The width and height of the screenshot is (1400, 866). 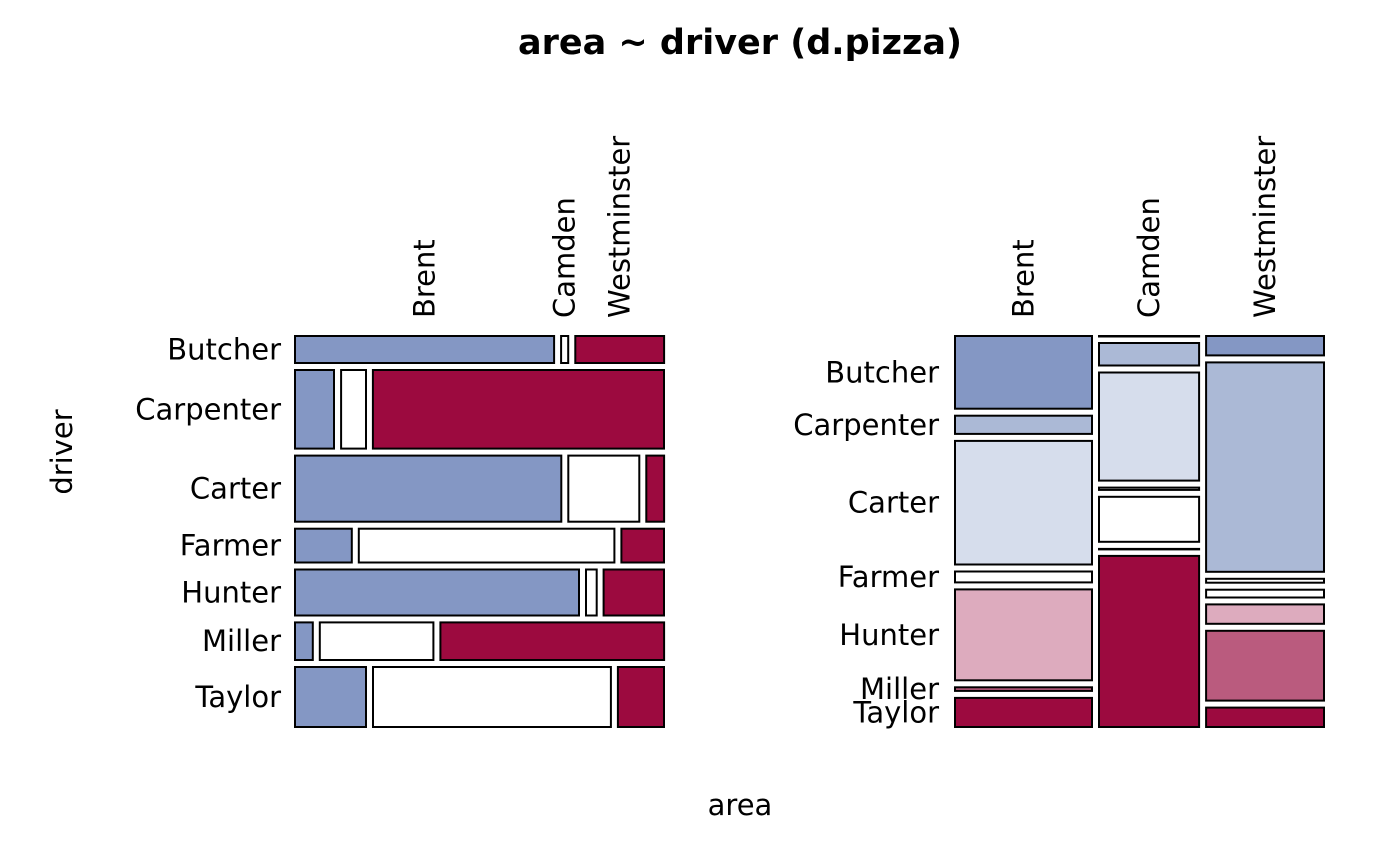 I want to click on left-row-label-butcher: Butcher, so click(x=224, y=350).